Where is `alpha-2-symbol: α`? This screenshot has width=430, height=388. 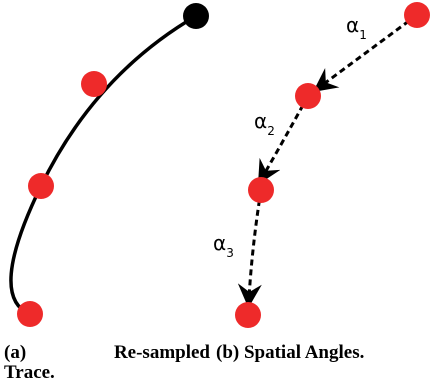 alpha-2-symbol: α is located at coordinates (260, 121).